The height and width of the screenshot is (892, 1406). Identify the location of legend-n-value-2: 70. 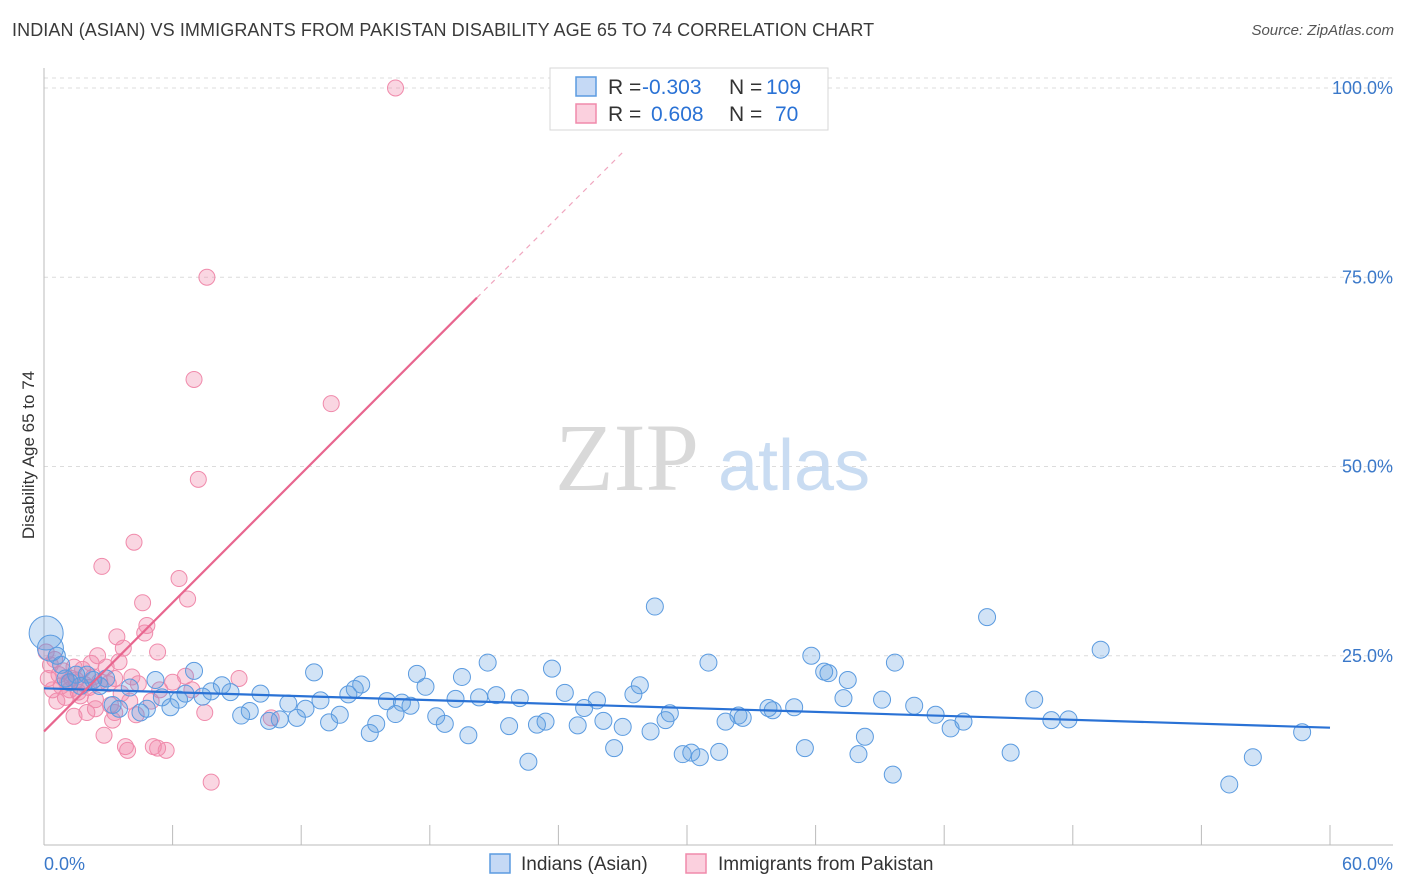
(786, 114).